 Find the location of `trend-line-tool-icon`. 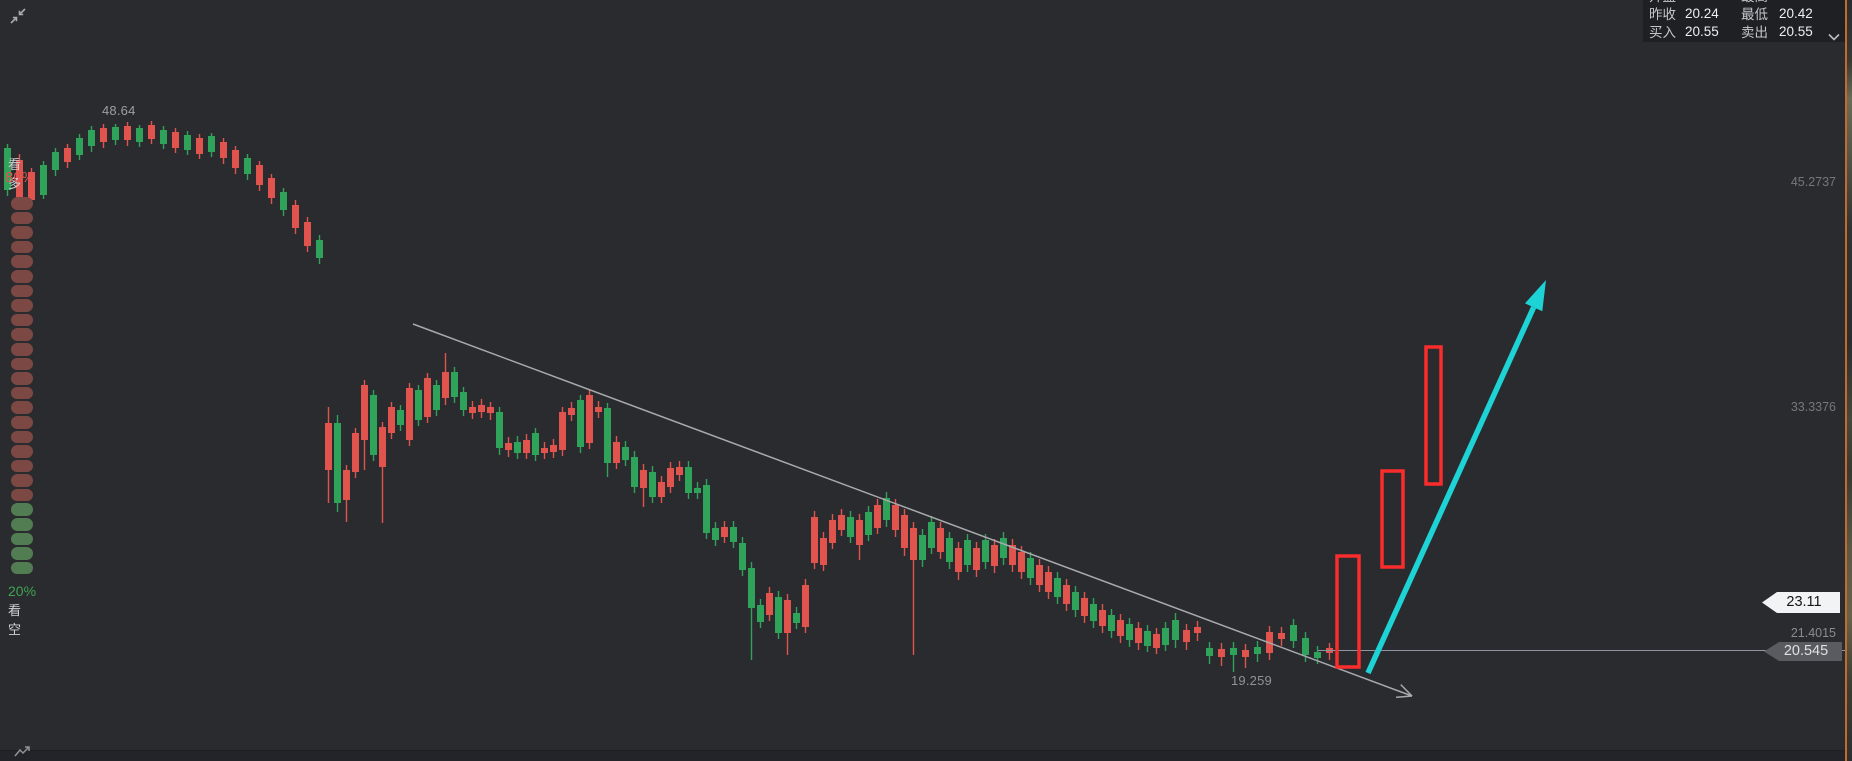

trend-line-tool-icon is located at coordinates (23, 753).